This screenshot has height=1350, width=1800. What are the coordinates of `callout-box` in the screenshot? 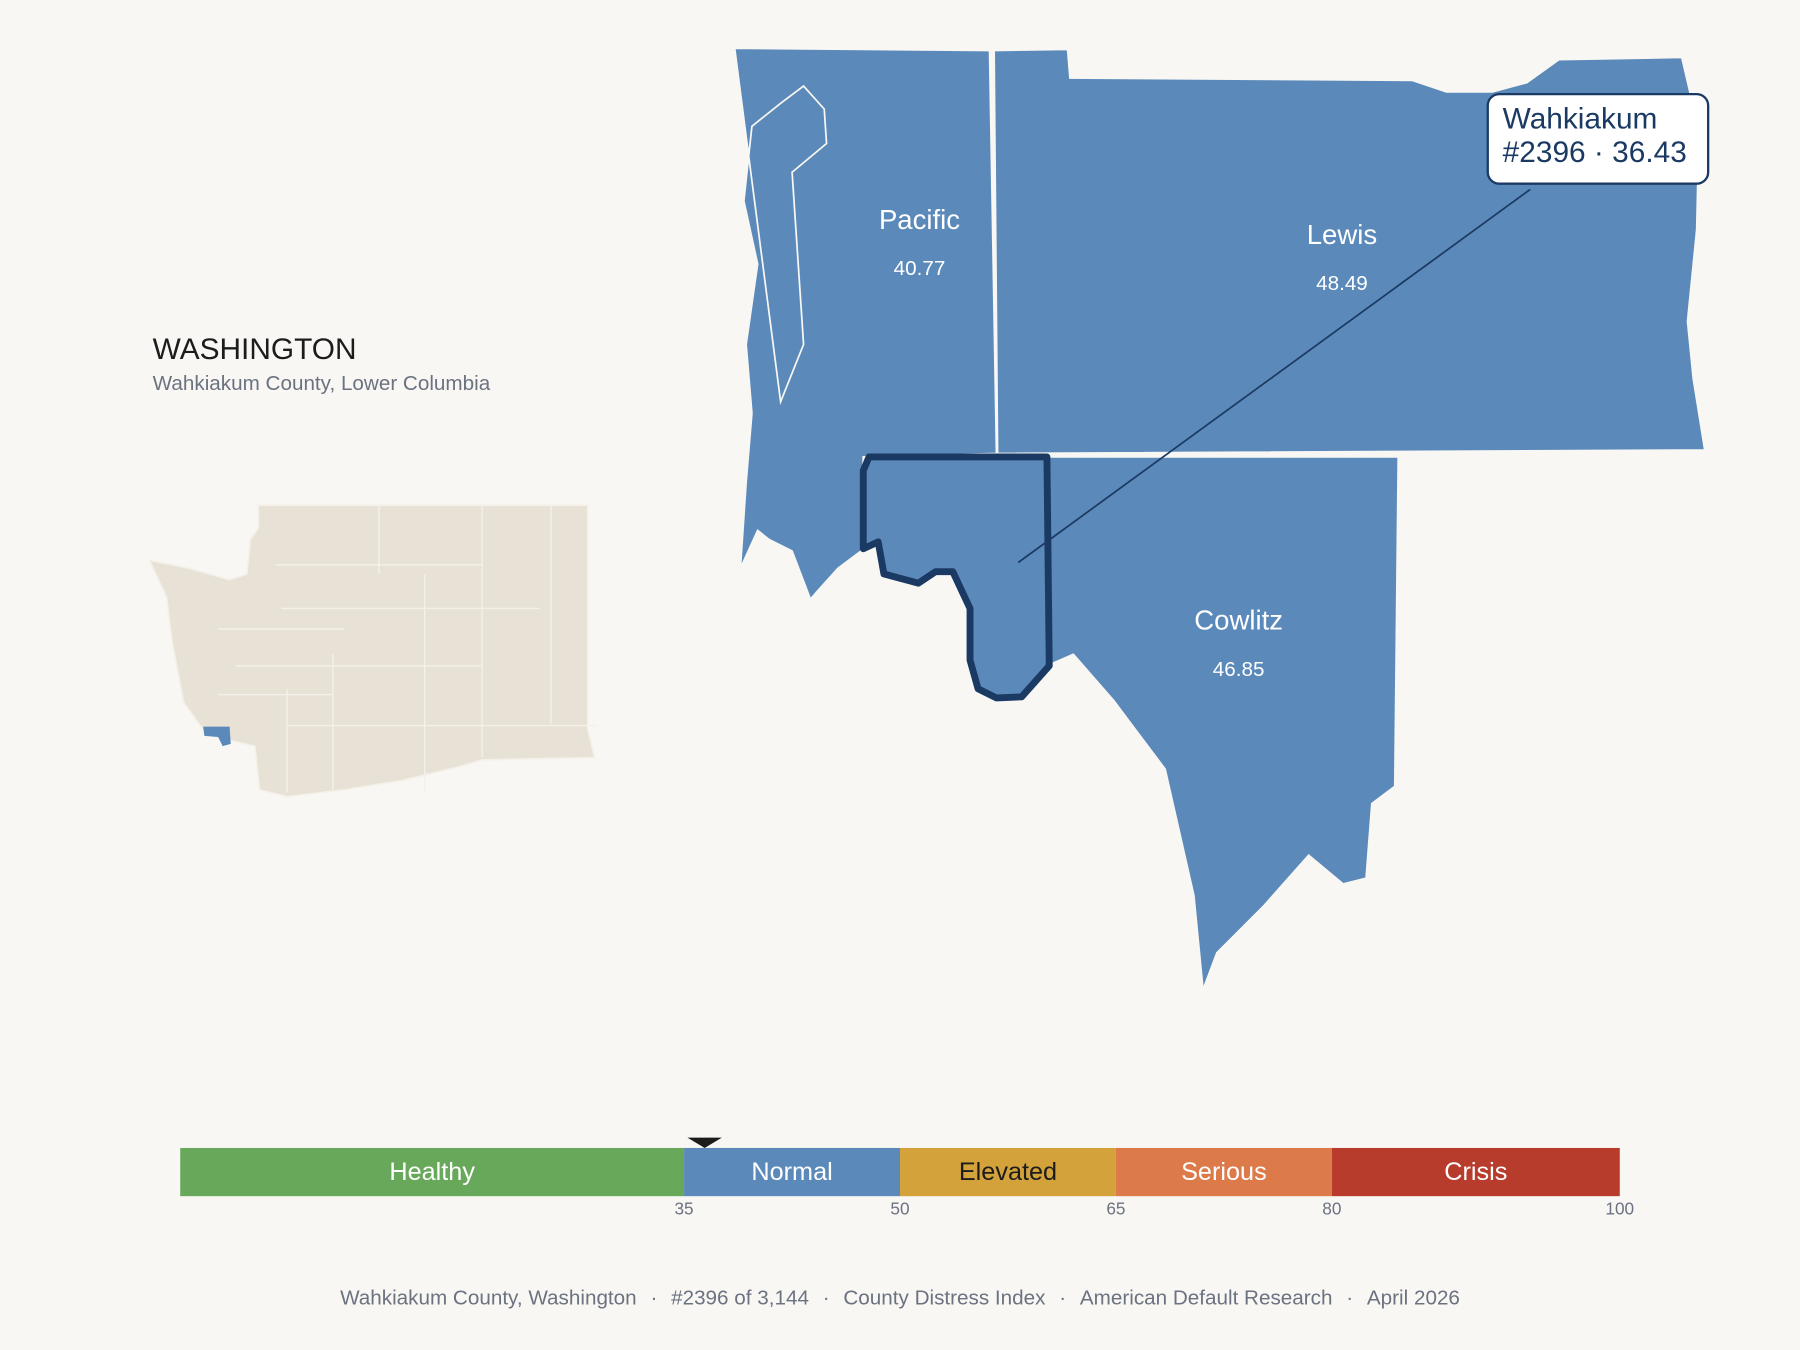 It's located at (1598, 138).